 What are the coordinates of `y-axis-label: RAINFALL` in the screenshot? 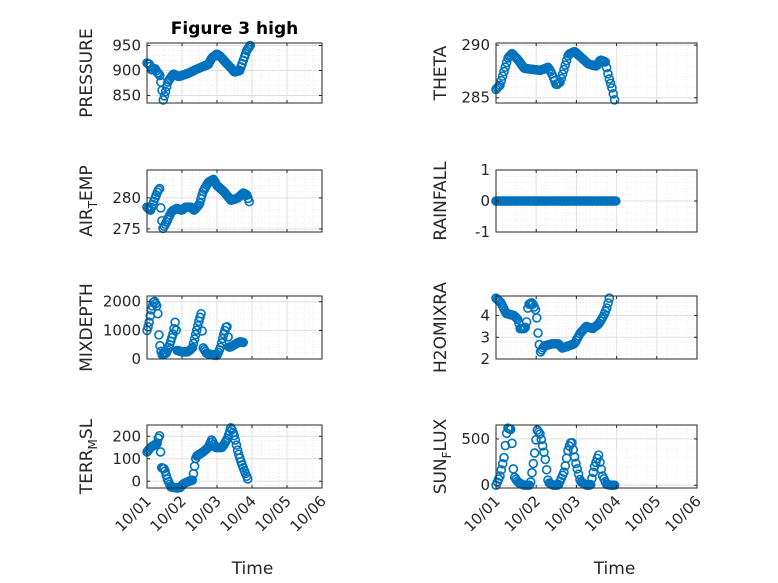 It's located at (441, 201).